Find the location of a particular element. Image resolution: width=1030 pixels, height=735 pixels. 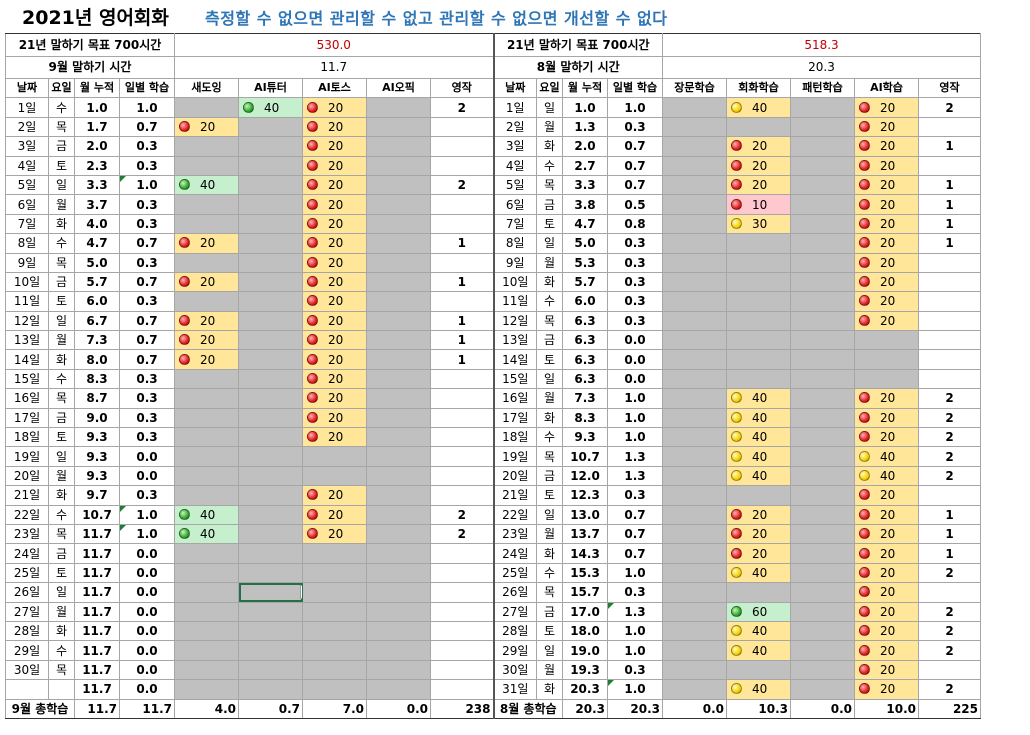

date-cell: 26일 is located at coordinates (27, 592).